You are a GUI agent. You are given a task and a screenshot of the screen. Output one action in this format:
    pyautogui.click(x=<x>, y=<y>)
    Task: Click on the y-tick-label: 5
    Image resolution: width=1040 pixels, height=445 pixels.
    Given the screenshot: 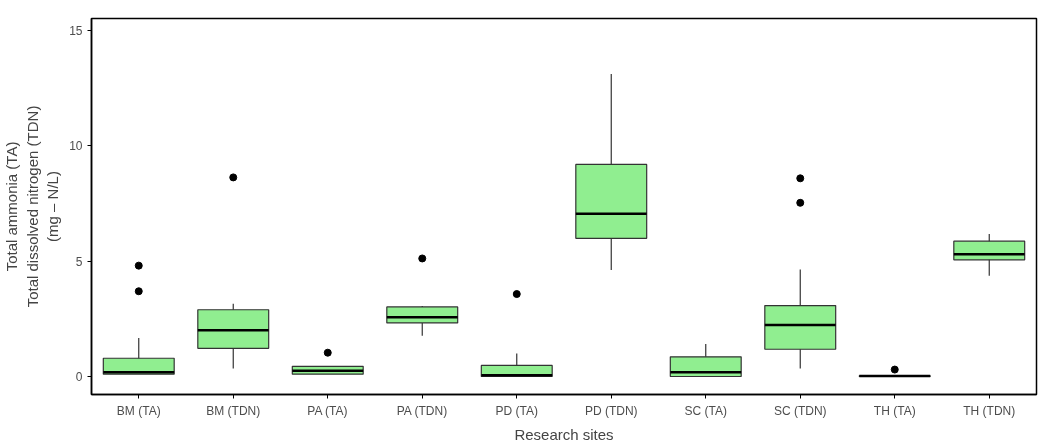 What is the action you would take?
    pyautogui.click(x=79, y=261)
    